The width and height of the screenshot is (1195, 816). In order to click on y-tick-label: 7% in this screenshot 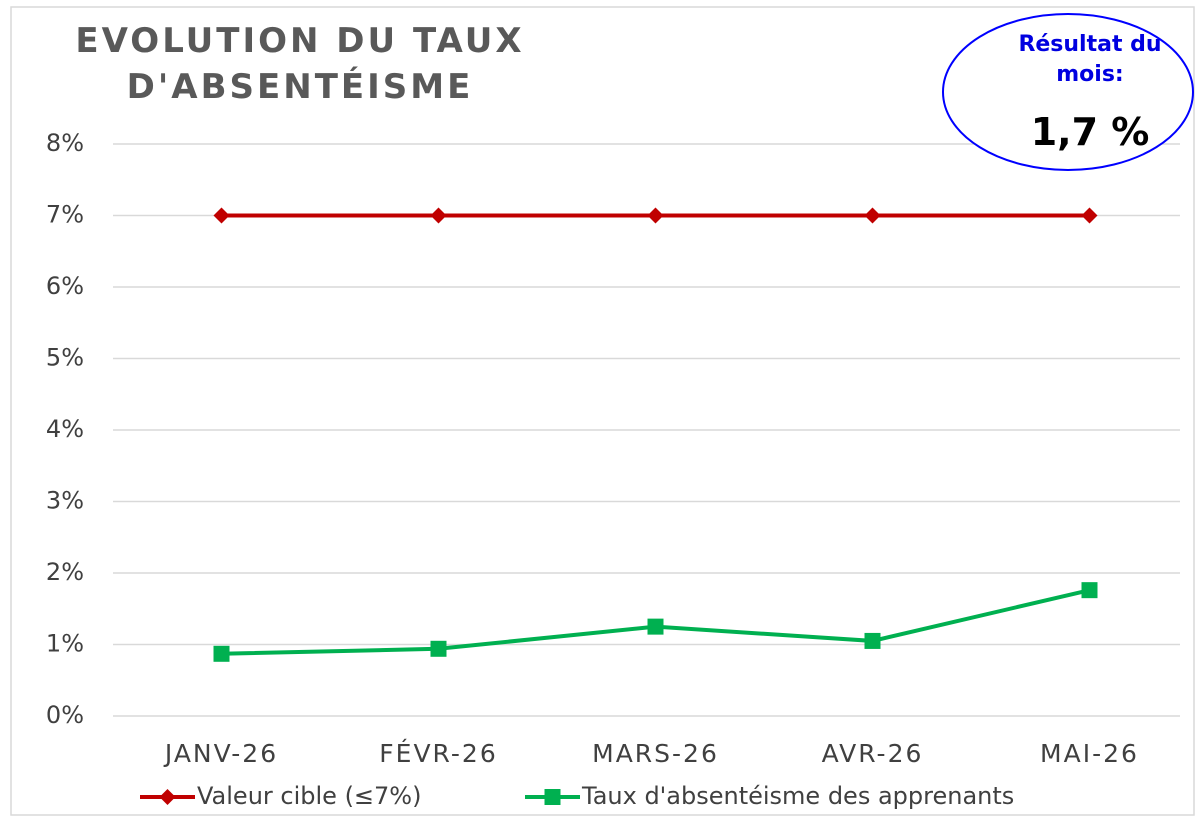, I will do `click(65, 215)`.